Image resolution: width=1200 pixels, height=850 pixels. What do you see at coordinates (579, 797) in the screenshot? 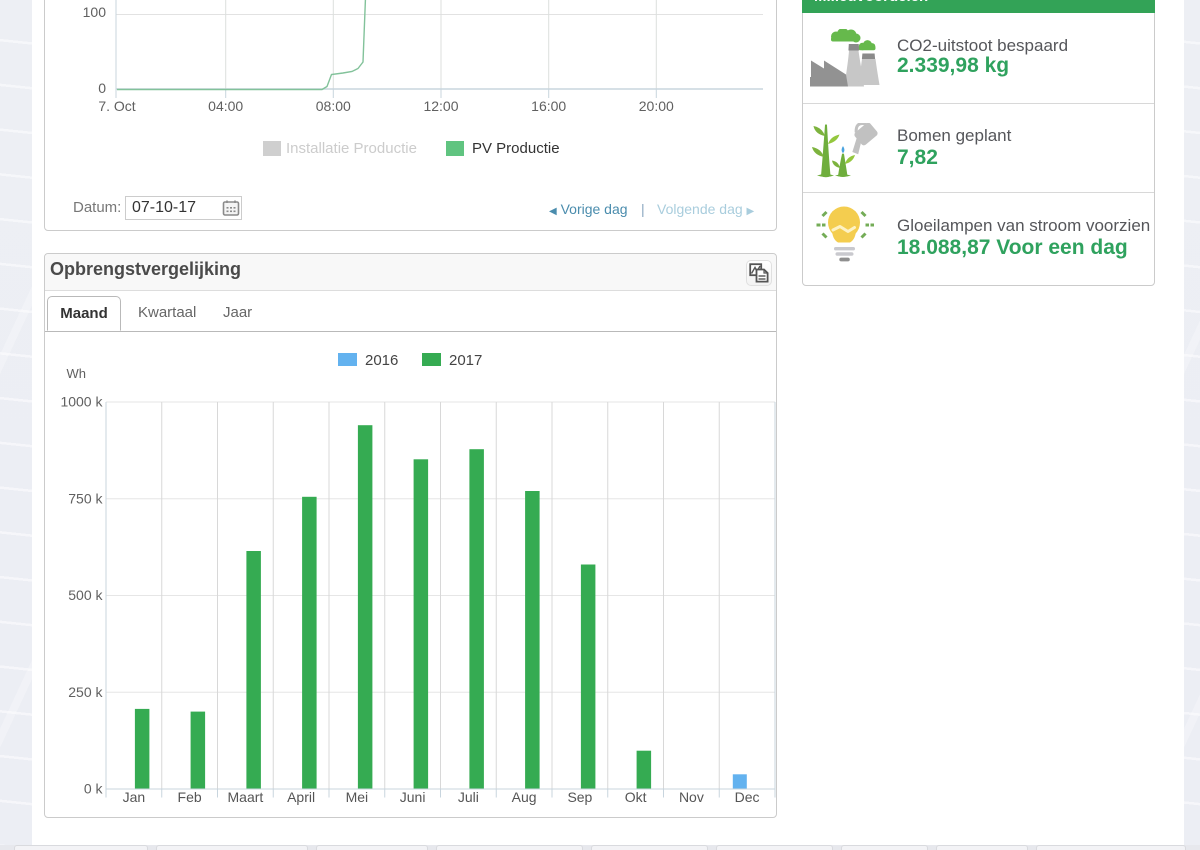
I see `svg-text: Sep` at bounding box center [579, 797].